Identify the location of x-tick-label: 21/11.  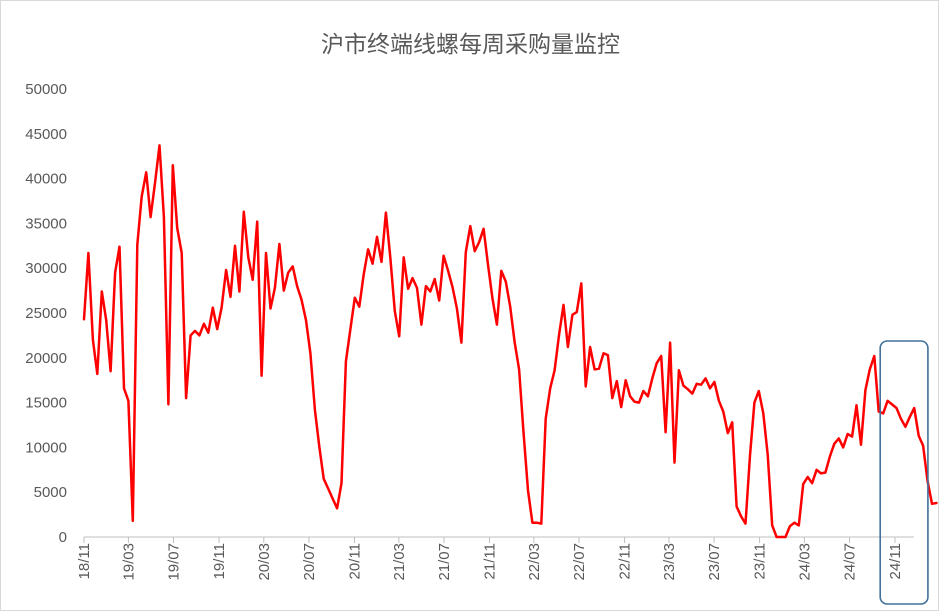
(490, 561).